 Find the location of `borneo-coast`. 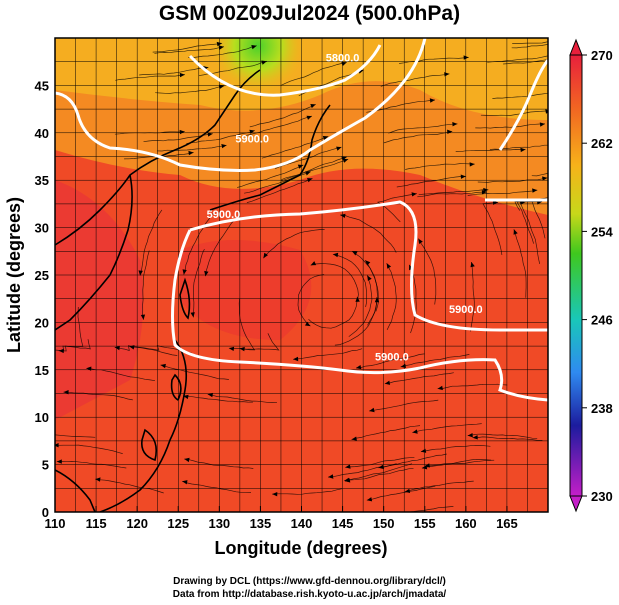

borneo-coast is located at coordinates (75, 490).